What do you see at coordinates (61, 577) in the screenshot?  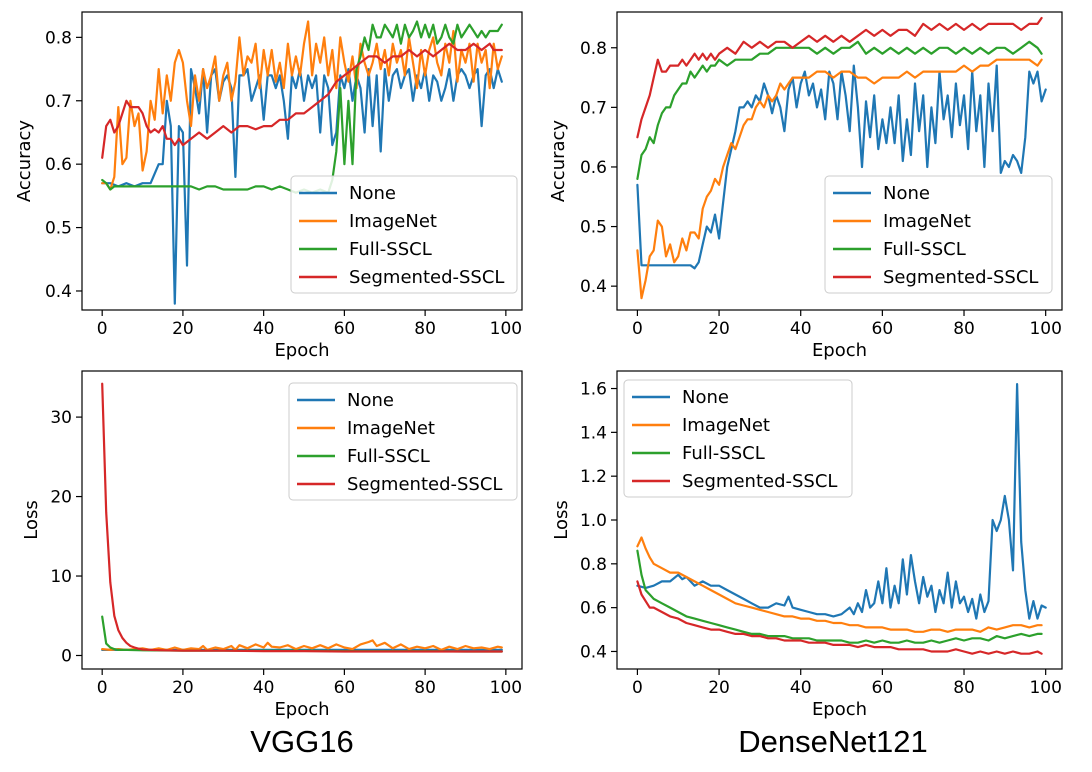 I see `y-tick-label: 10` at bounding box center [61, 577].